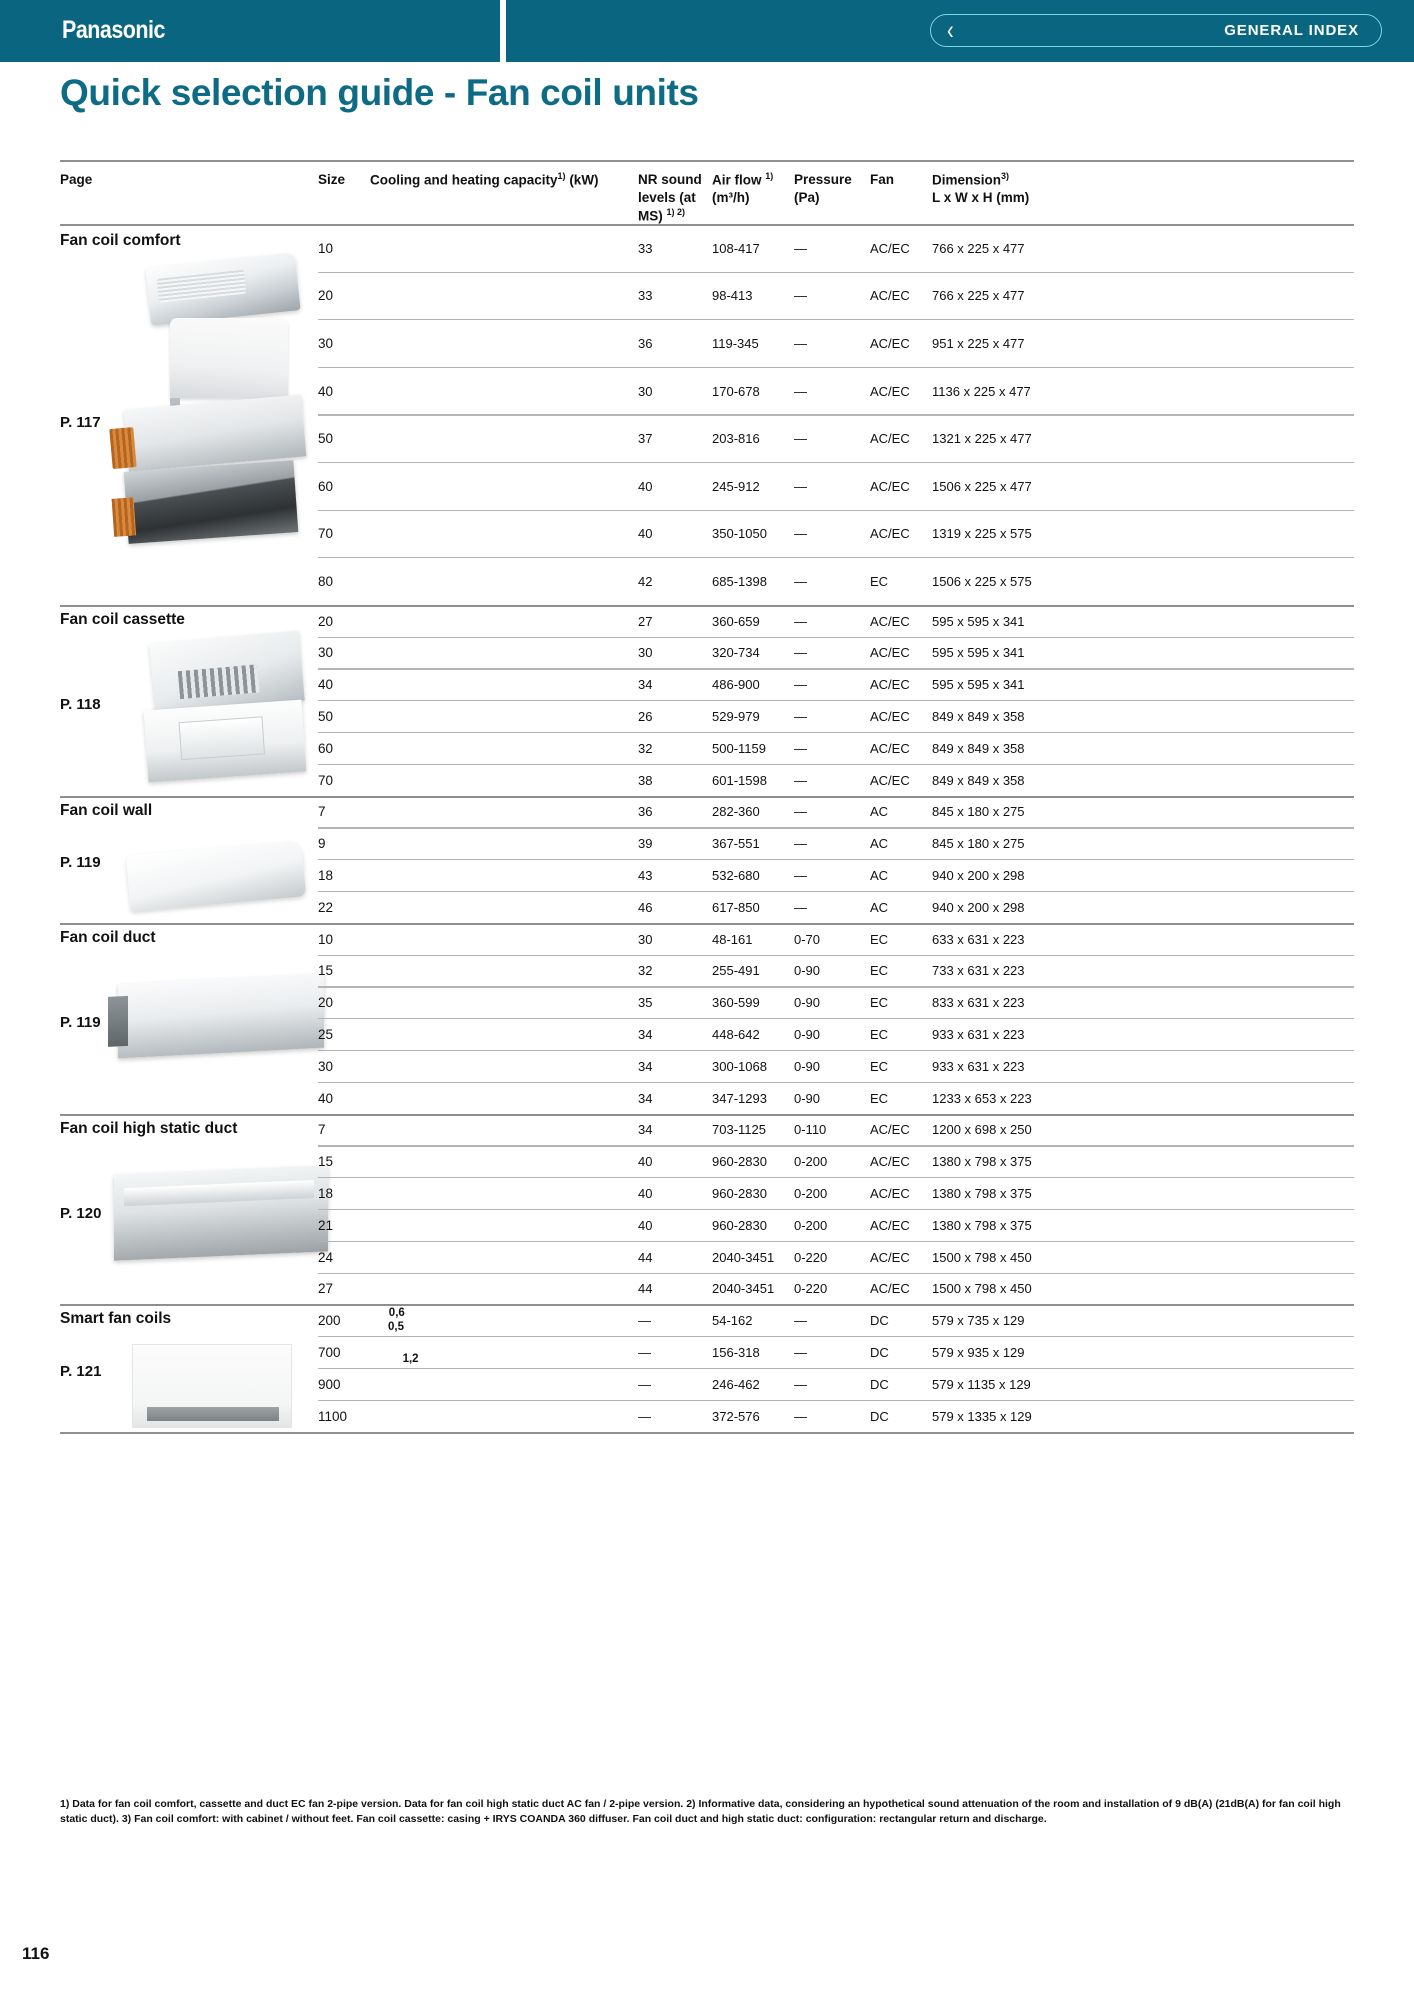 Image resolution: width=1414 pixels, height=2000 pixels. What do you see at coordinates (811, 1194) in the screenshot?
I see `cell-pressure: 0-200` at bounding box center [811, 1194].